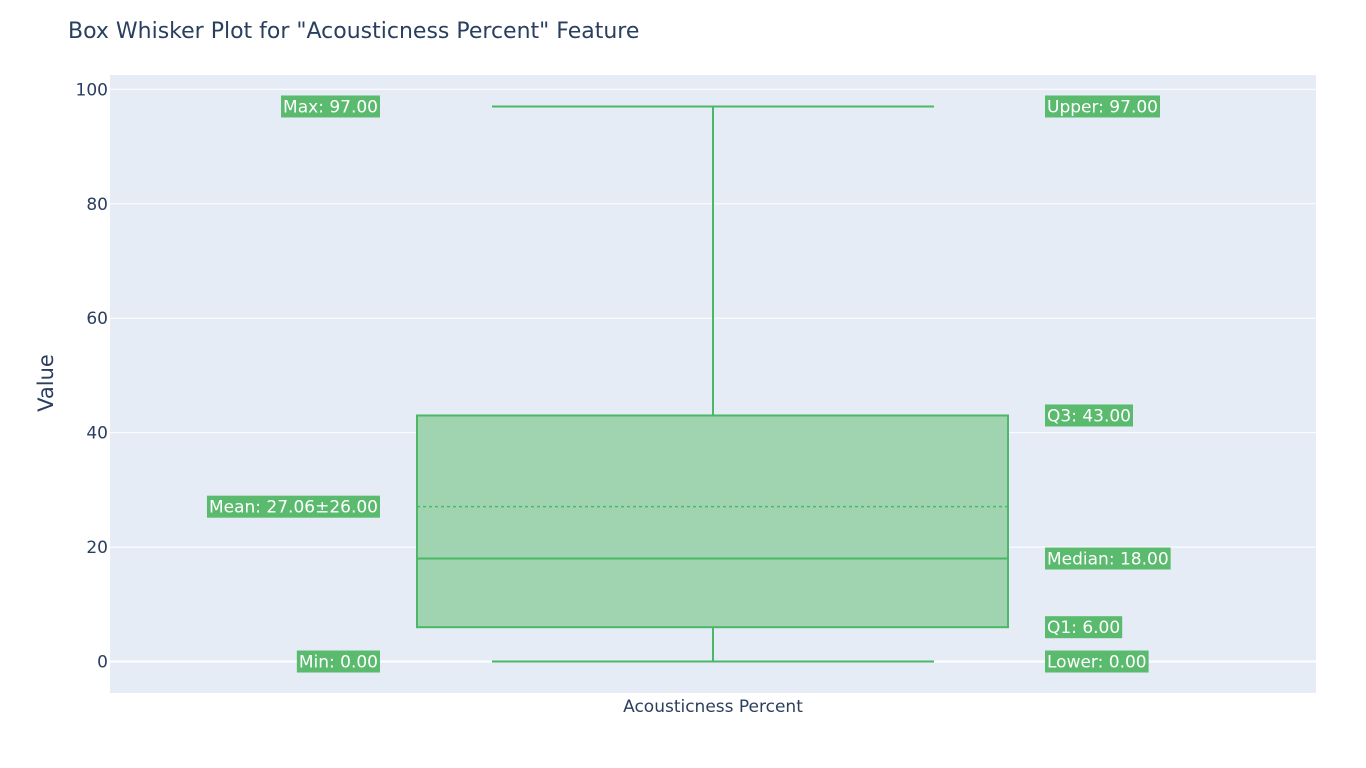  Describe the element at coordinates (97, 548) in the screenshot. I see `y-tick-label: 20` at that location.